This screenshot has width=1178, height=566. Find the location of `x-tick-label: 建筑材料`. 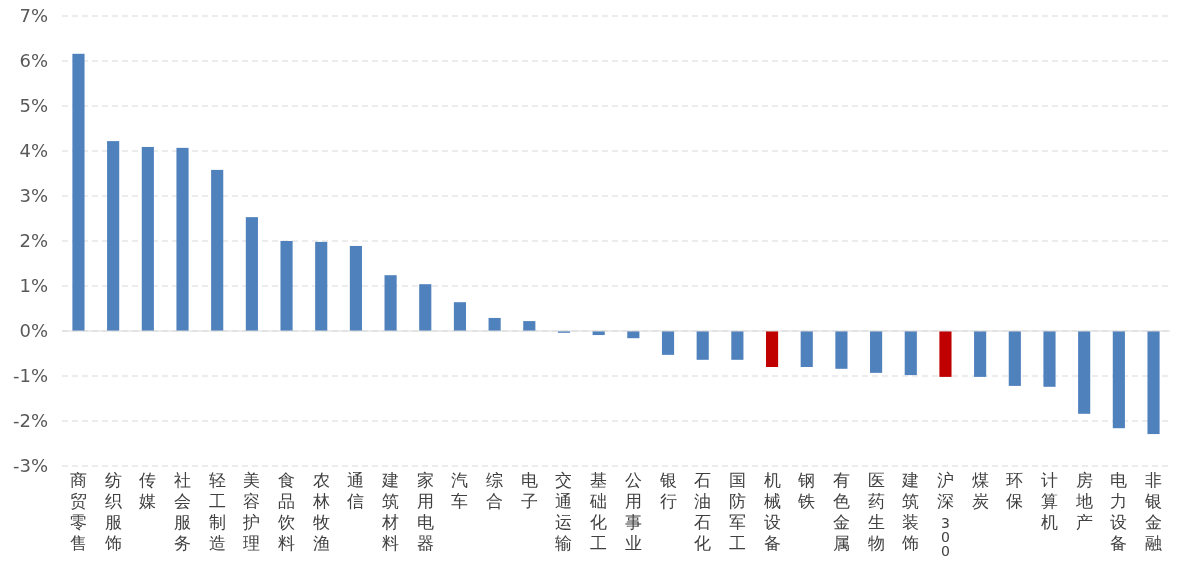

x-tick-label: 建筑材料 is located at coordinates (390, 511).